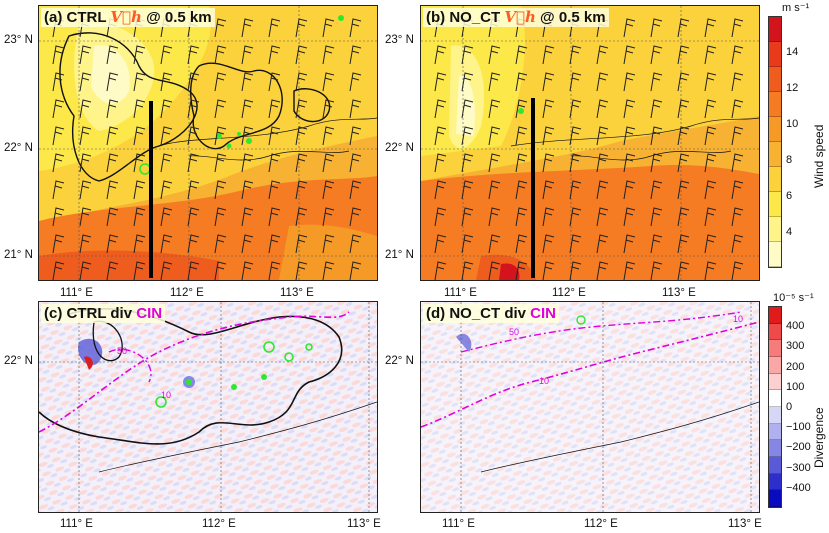  I want to click on colorbar-bottom, so click(775, 407).